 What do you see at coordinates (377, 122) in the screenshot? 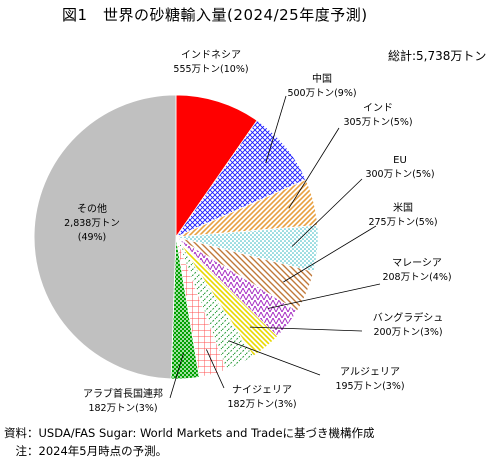
I see `slice-label-value: 305万トン(5%)` at bounding box center [377, 122].